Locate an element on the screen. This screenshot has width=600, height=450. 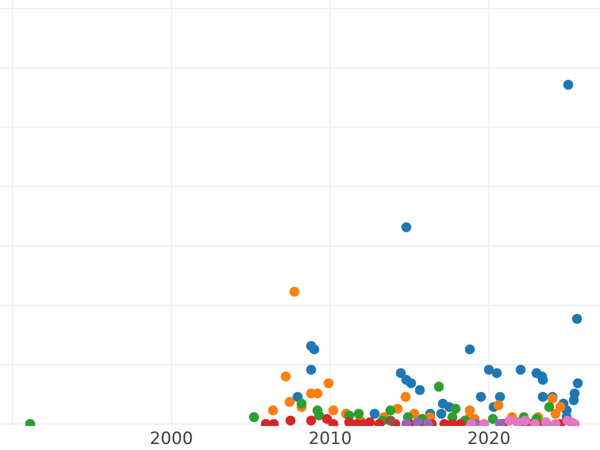
x-tick-label: 2010 is located at coordinates (330, 439).